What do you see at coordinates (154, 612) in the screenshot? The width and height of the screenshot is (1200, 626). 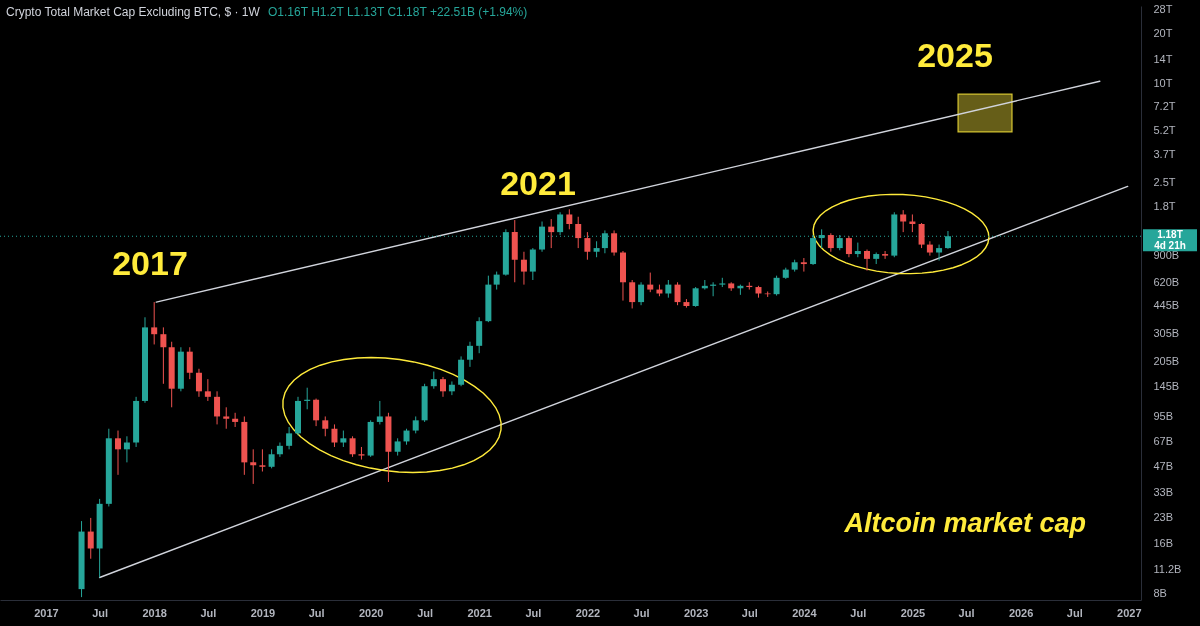 I see `x-tick-label: 2018` at bounding box center [154, 612].